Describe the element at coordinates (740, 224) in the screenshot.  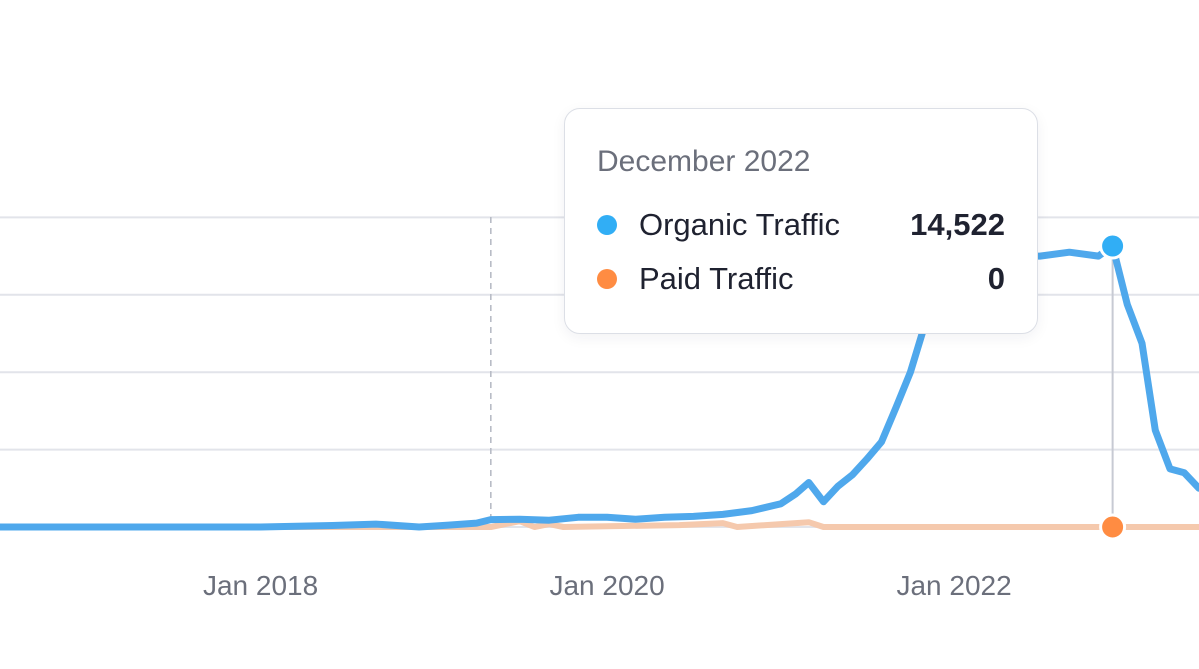
I see `tooltip-label-organic: Organic Traffic` at that location.